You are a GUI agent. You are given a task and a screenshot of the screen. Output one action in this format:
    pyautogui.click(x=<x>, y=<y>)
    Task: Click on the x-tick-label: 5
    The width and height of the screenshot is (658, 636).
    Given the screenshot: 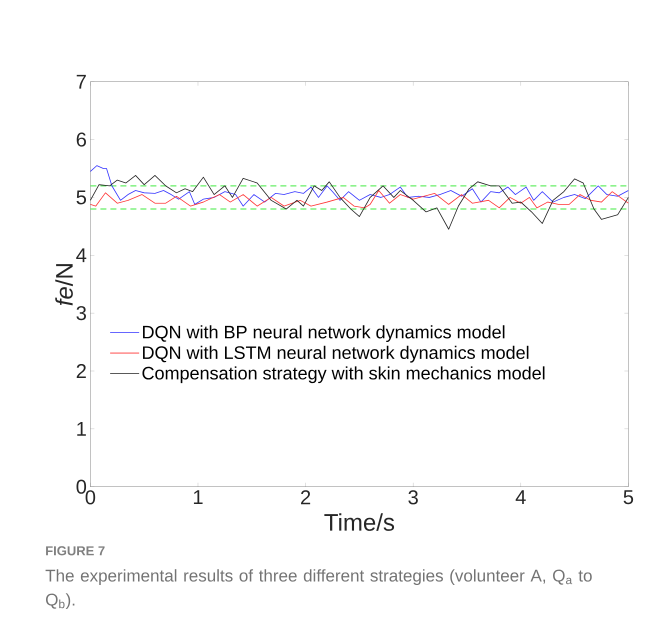 What is the action you would take?
    pyautogui.click(x=629, y=497)
    